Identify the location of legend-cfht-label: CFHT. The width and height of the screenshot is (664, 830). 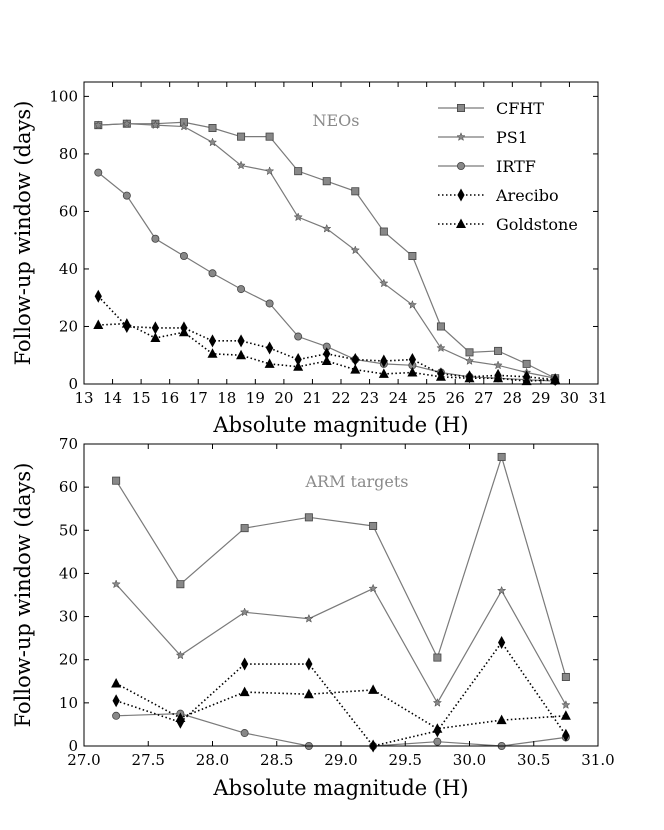
(520, 108).